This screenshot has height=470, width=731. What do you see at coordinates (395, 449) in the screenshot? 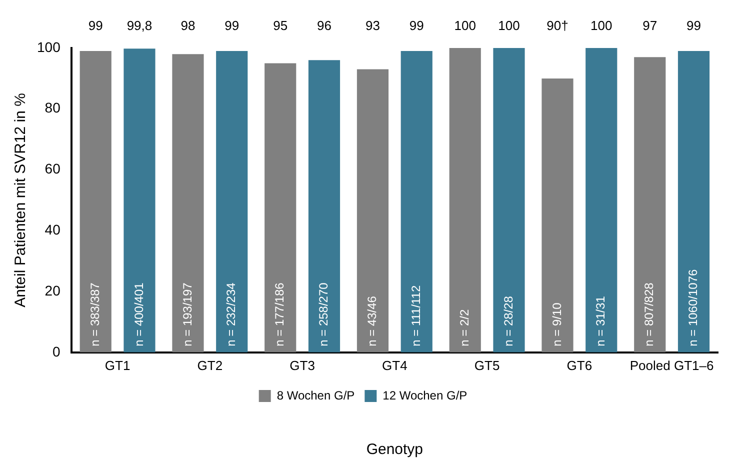
I see `x-axis-title: Genotyp` at bounding box center [395, 449].